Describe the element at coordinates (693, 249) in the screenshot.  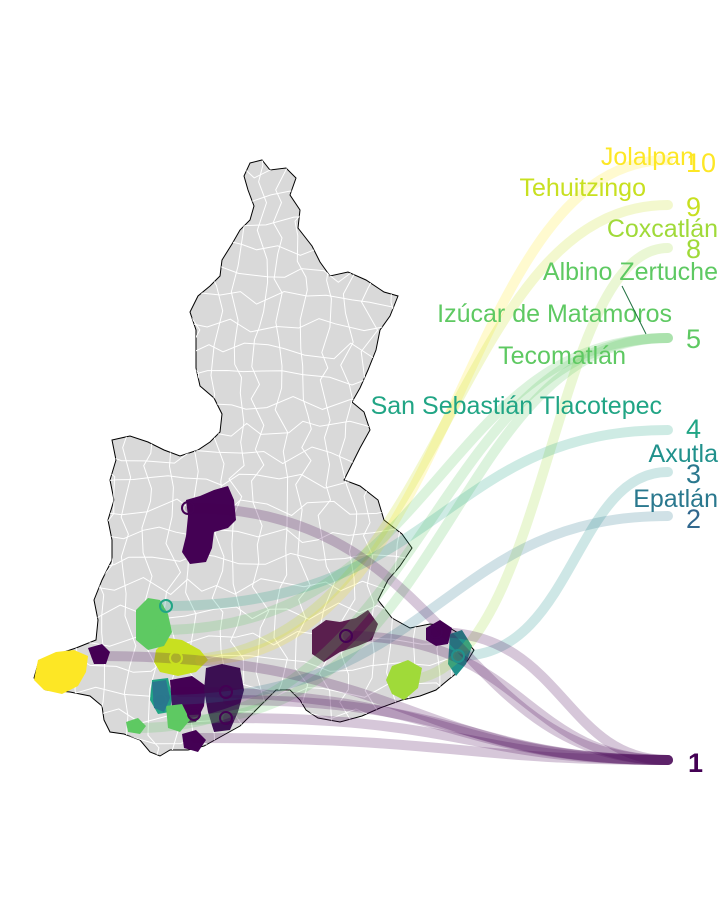
I see `rank-8: 8` at that location.